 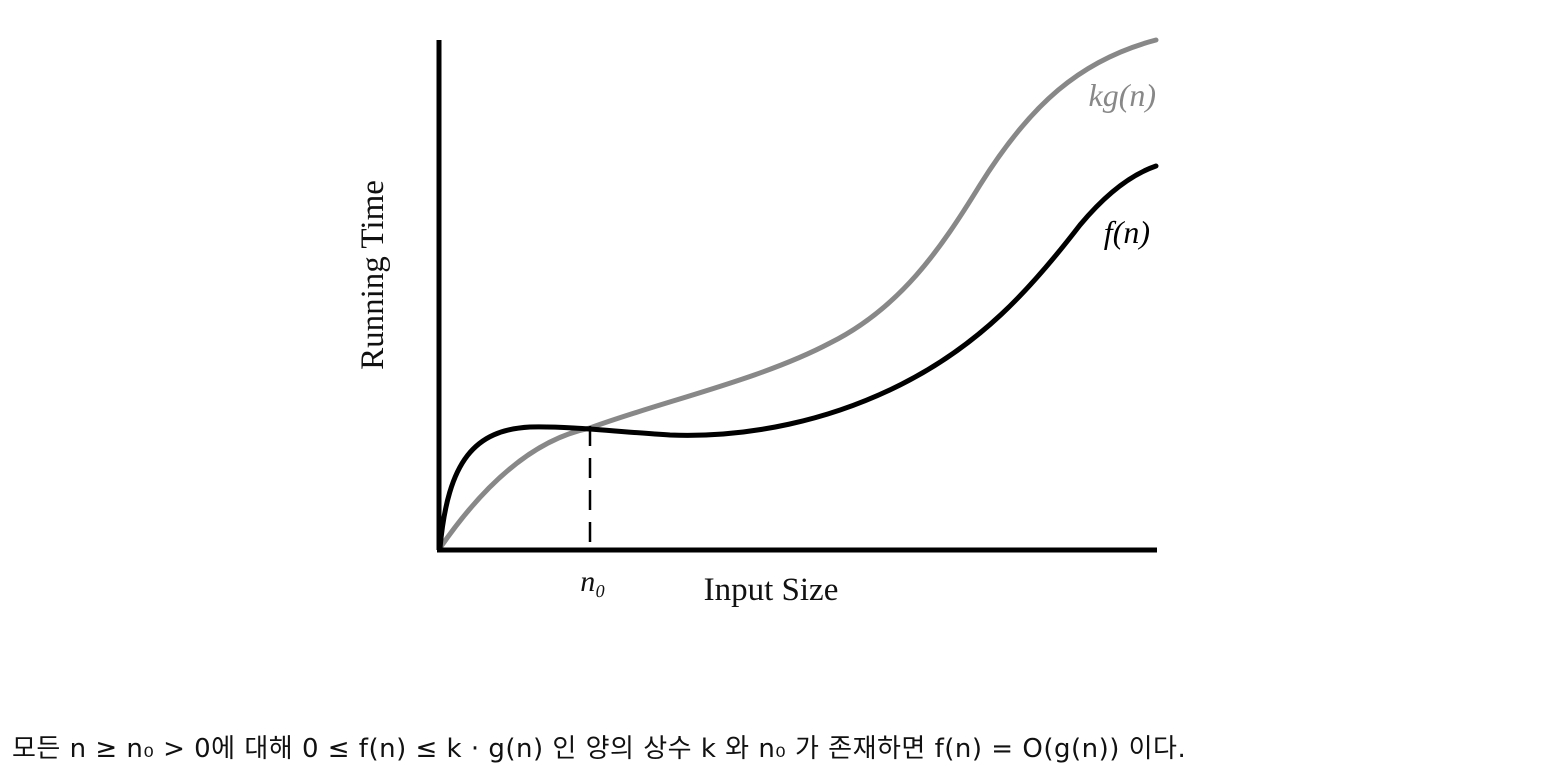 What do you see at coordinates (1127, 232) in the screenshot?
I see `f-curve-label: f(n)` at bounding box center [1127, 232].